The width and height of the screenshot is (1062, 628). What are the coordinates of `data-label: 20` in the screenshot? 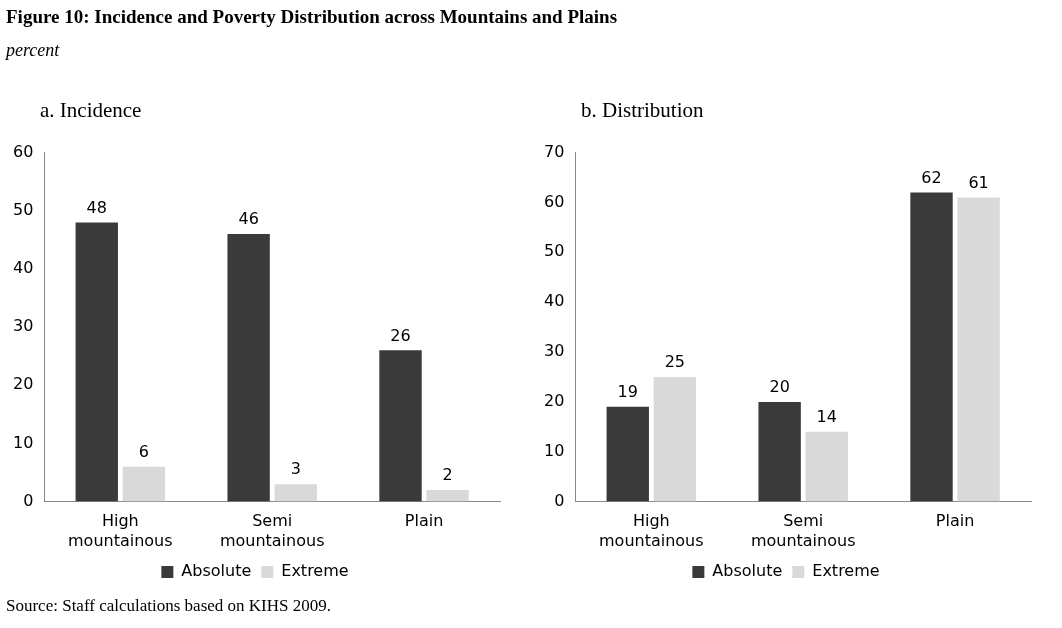 It's located at (779, 387).